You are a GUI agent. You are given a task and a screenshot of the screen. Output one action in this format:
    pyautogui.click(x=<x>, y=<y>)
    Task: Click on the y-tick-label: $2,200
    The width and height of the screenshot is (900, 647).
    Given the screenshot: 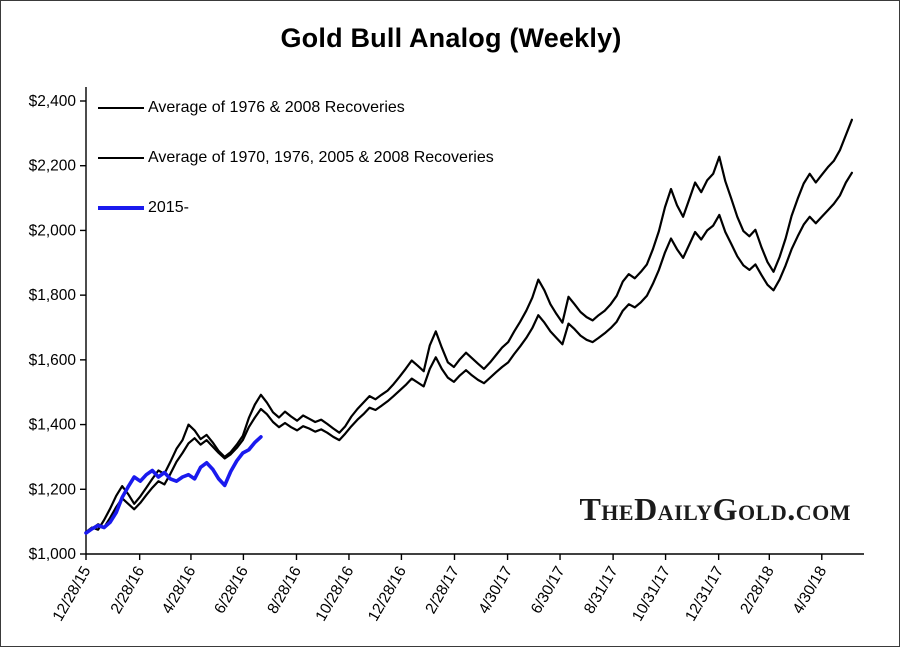 What is the action you would take?
    pyautogui.click(x=53, y=166)
    